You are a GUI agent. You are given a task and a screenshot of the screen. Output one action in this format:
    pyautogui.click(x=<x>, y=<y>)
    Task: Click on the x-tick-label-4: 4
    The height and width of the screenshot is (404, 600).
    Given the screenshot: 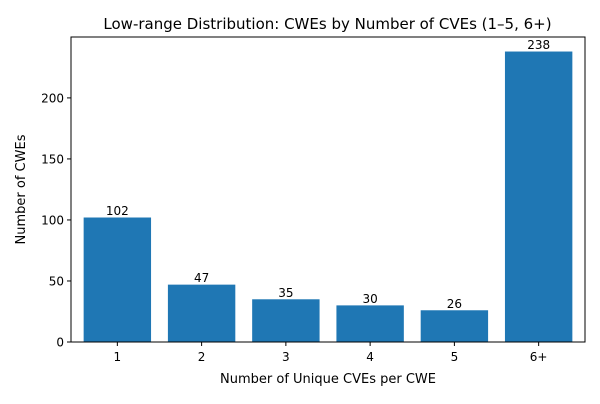 What is the action you would take?
    pyautogui.click(x=370, y=357)
    